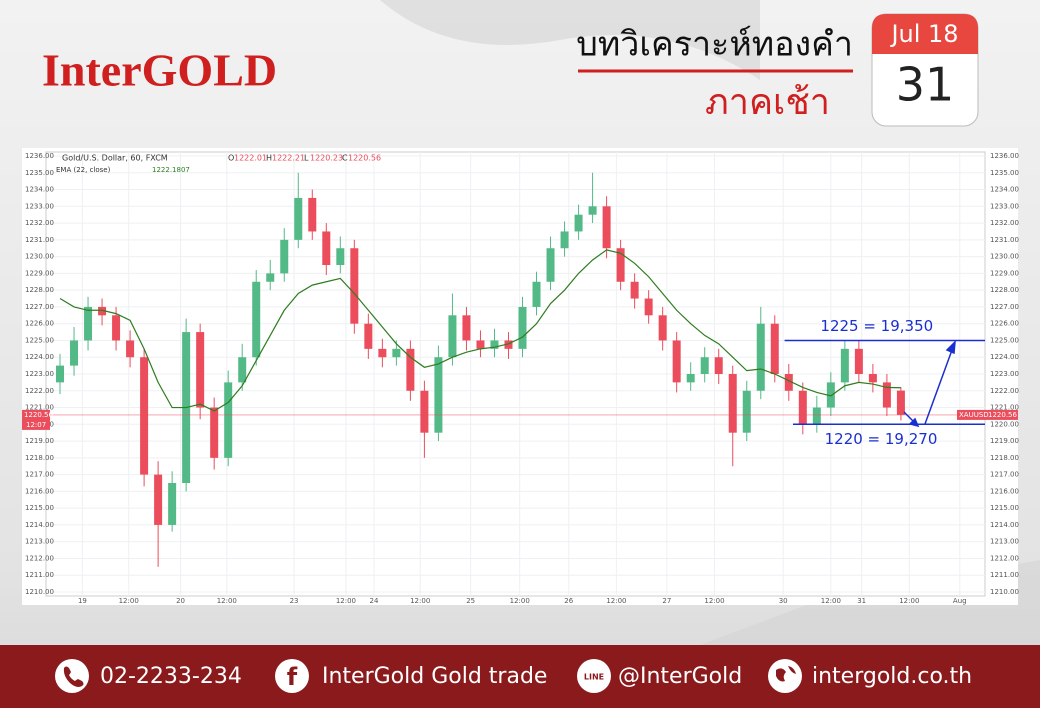  I want to click on level-label: 1220 = 19,270, so click(881, 439).